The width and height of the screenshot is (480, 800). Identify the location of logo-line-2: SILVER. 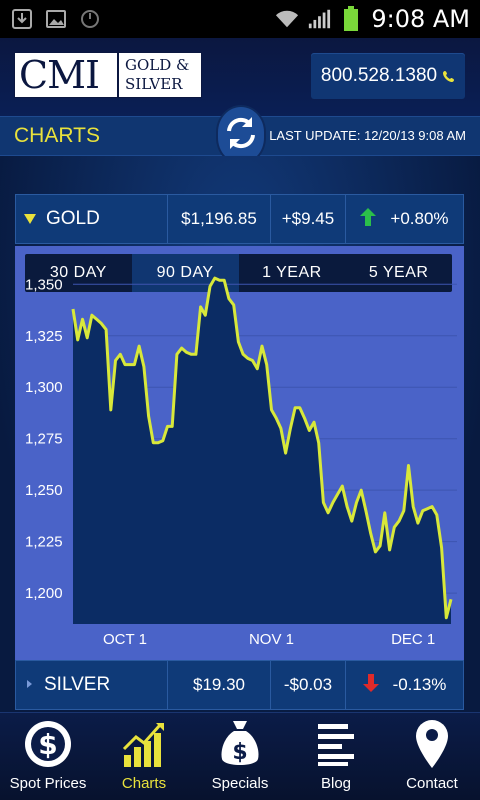
(154, 84).